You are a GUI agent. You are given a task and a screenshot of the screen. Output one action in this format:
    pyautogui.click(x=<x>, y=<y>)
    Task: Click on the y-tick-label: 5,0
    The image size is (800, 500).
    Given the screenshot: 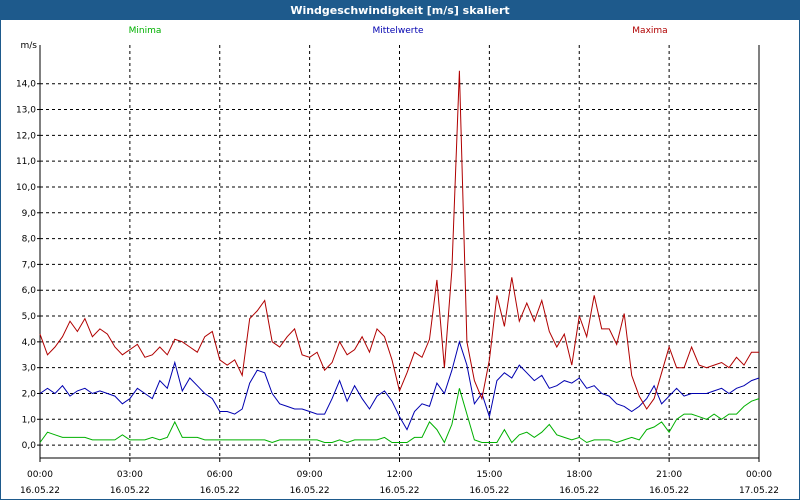 What is the action you would take?
    pyautogui.click(x=29, y=317)
    